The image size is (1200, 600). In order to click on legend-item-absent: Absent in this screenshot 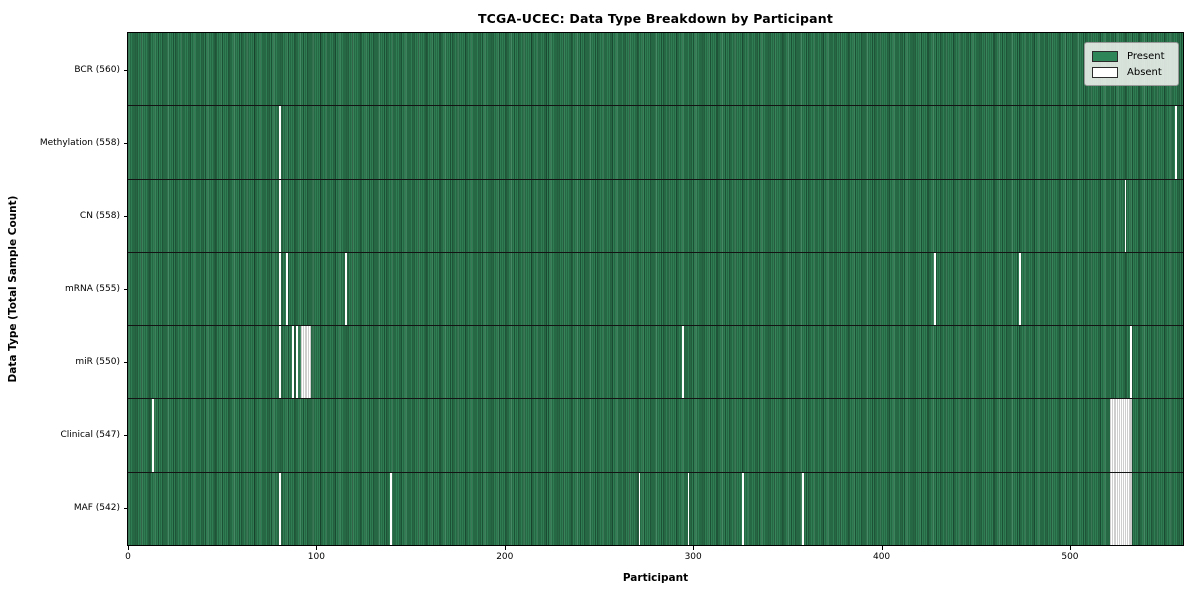, I will do `click(1131, 72)`.